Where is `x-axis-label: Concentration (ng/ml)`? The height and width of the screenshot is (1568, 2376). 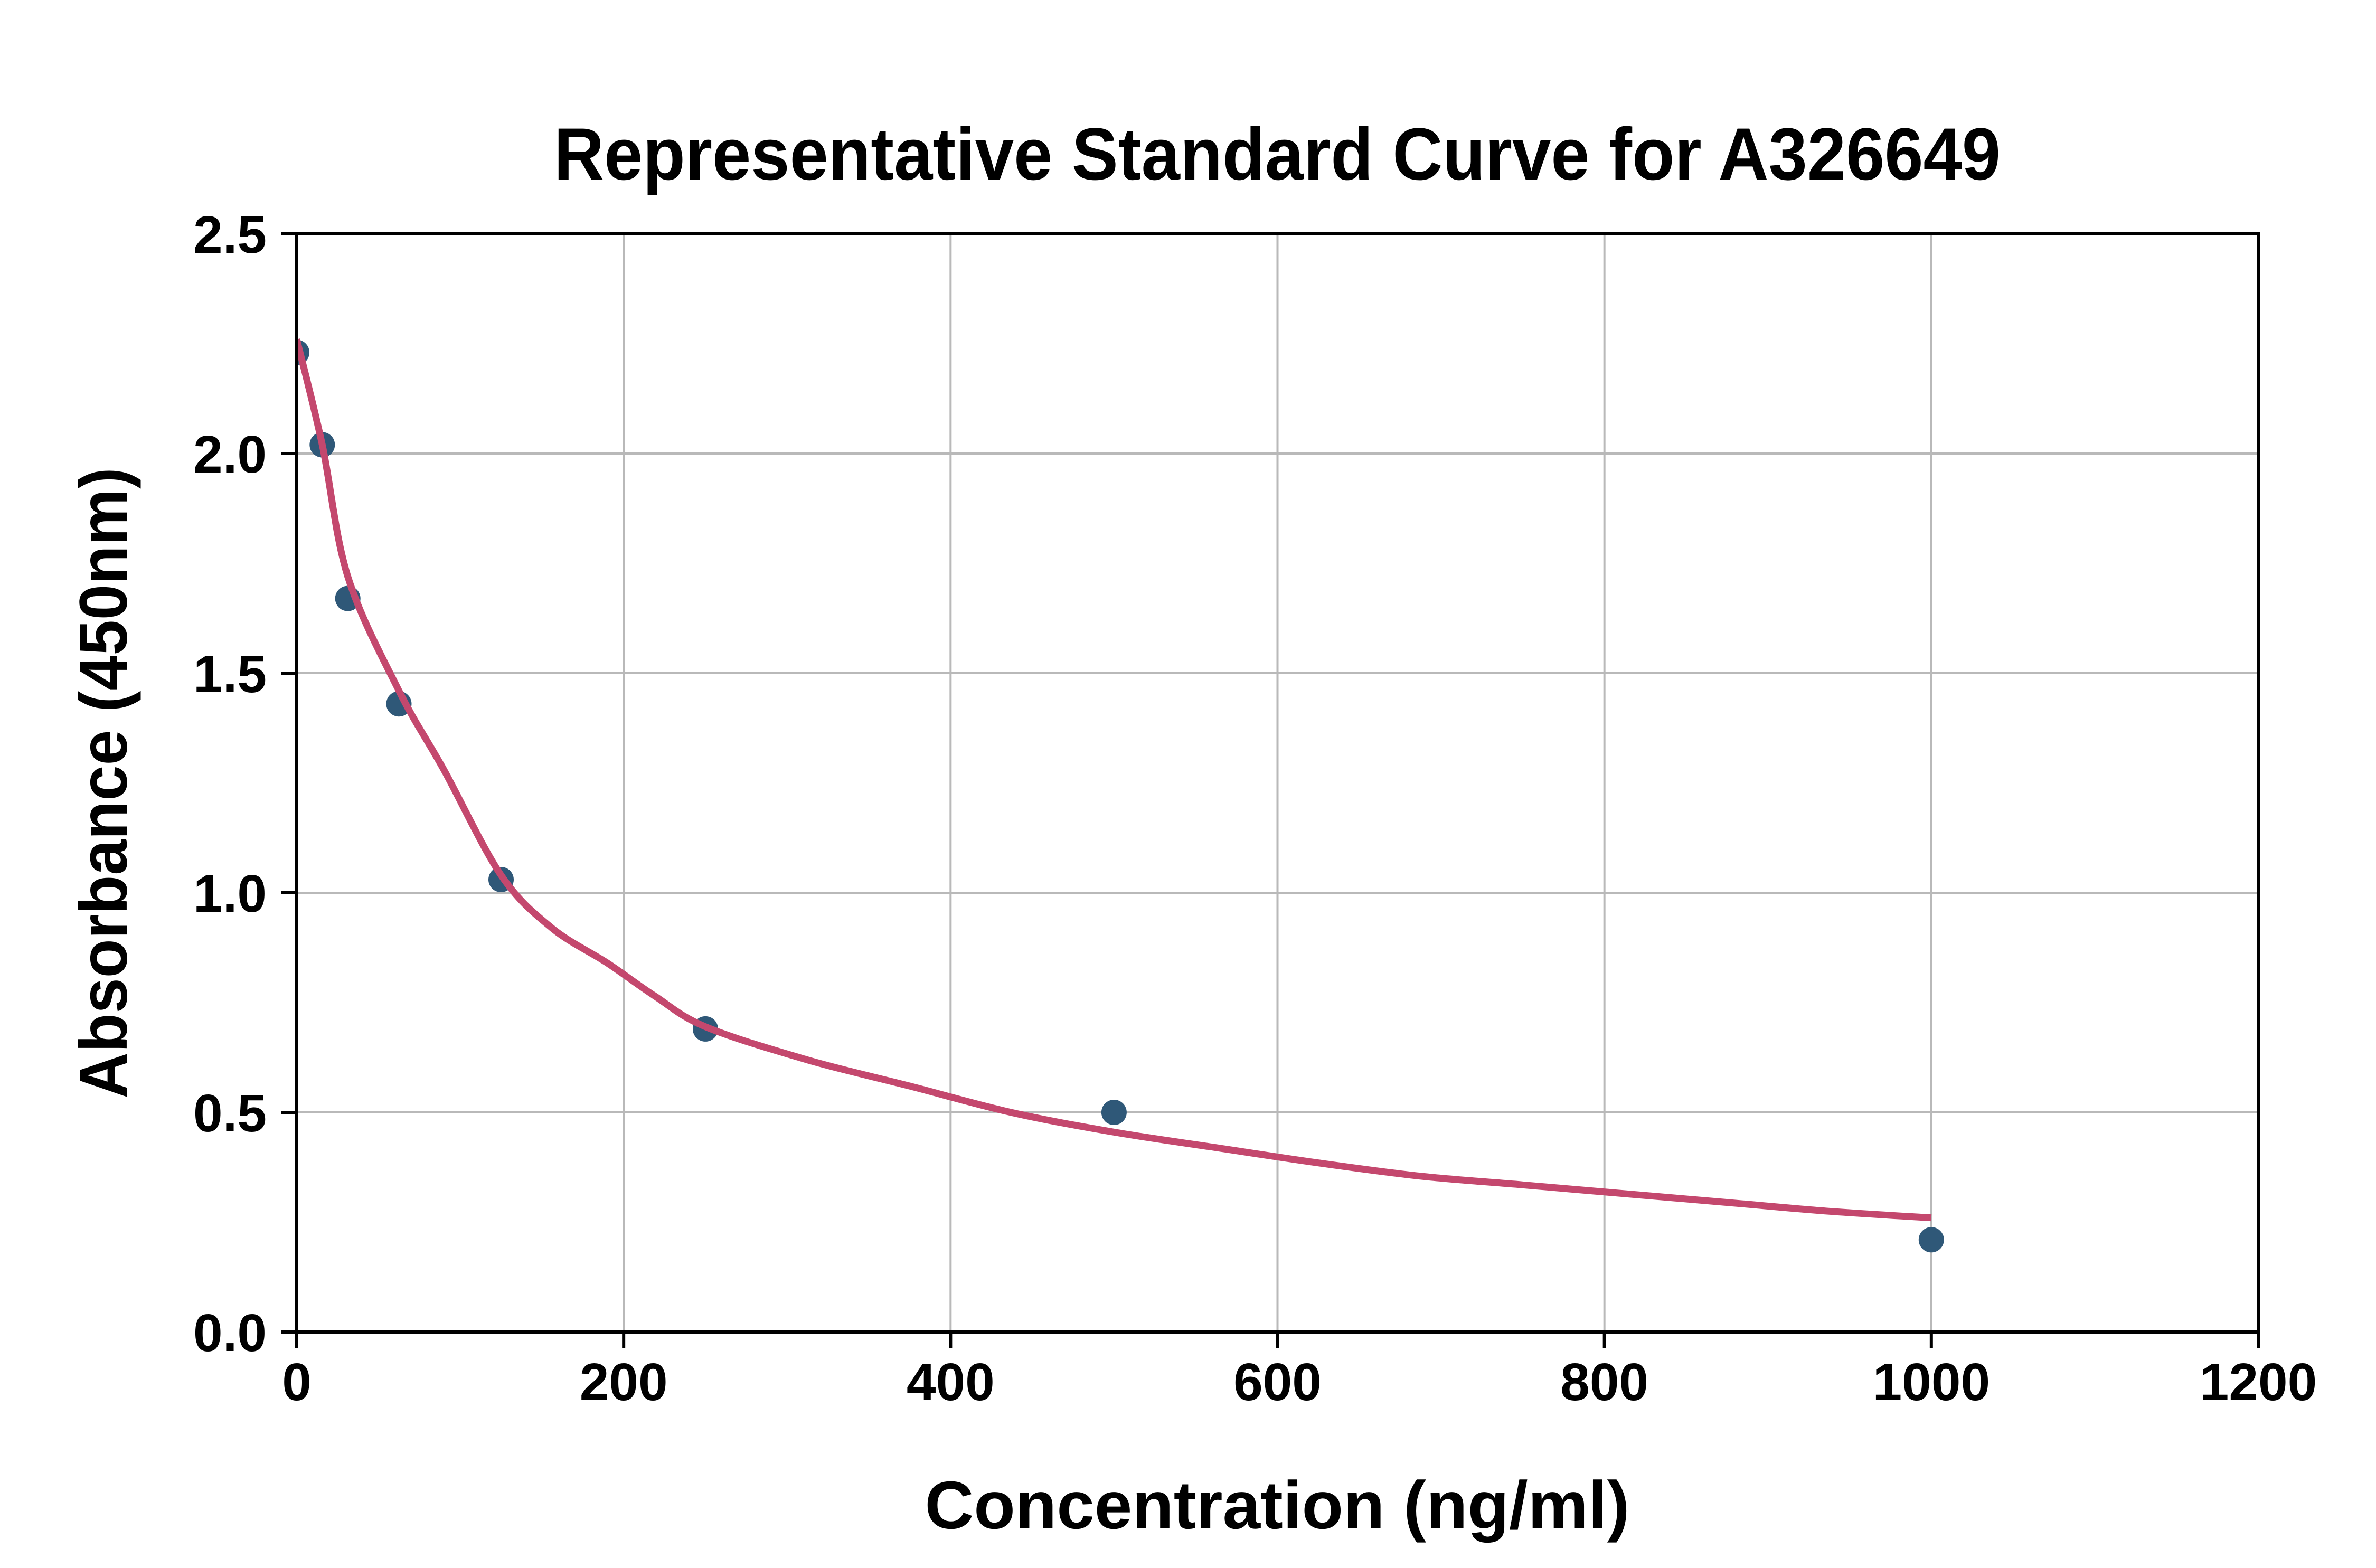 x-axis-label: Concentration (ng/ml) is located at coordinates (1278, 1506).